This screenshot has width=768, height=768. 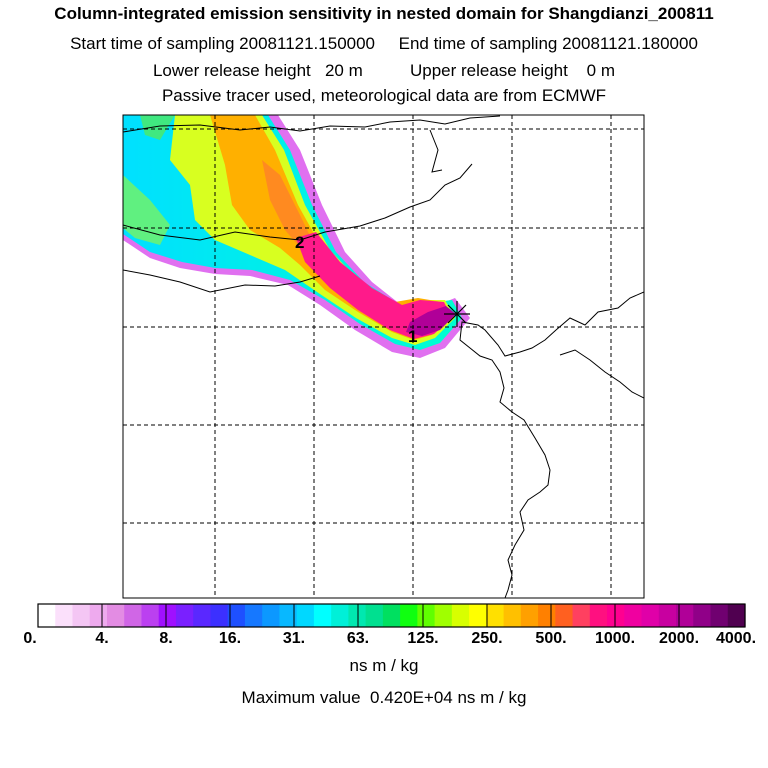 What do you see at coordinates (736, 638) in the screenshot?
I see `colorbar-tick-label: 4000.` at bounding box center [736, 638].